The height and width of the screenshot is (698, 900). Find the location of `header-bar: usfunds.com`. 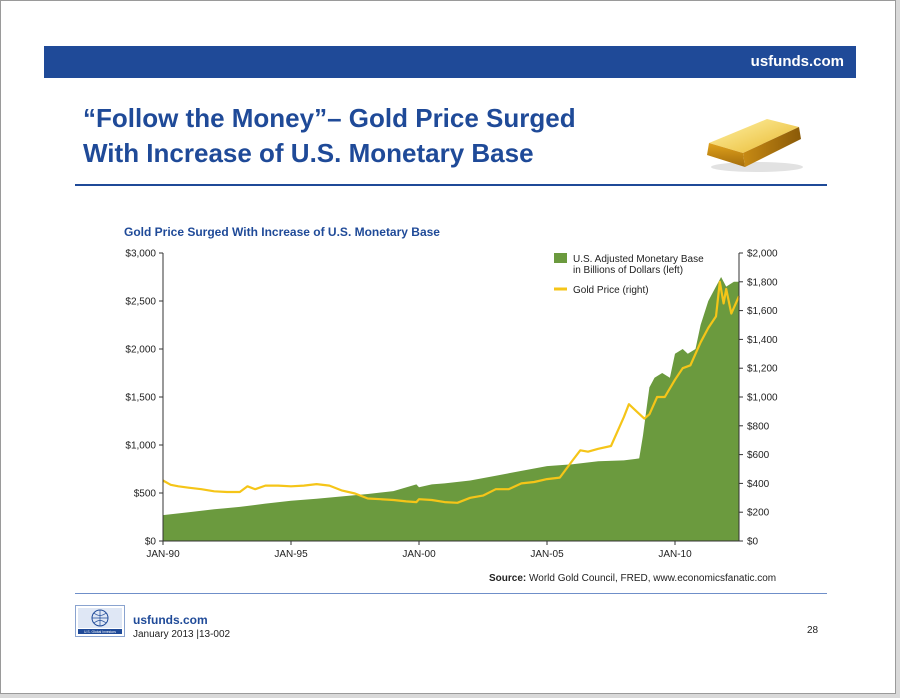

header-bar: usfunds.com is located at coordinates (450, 62).